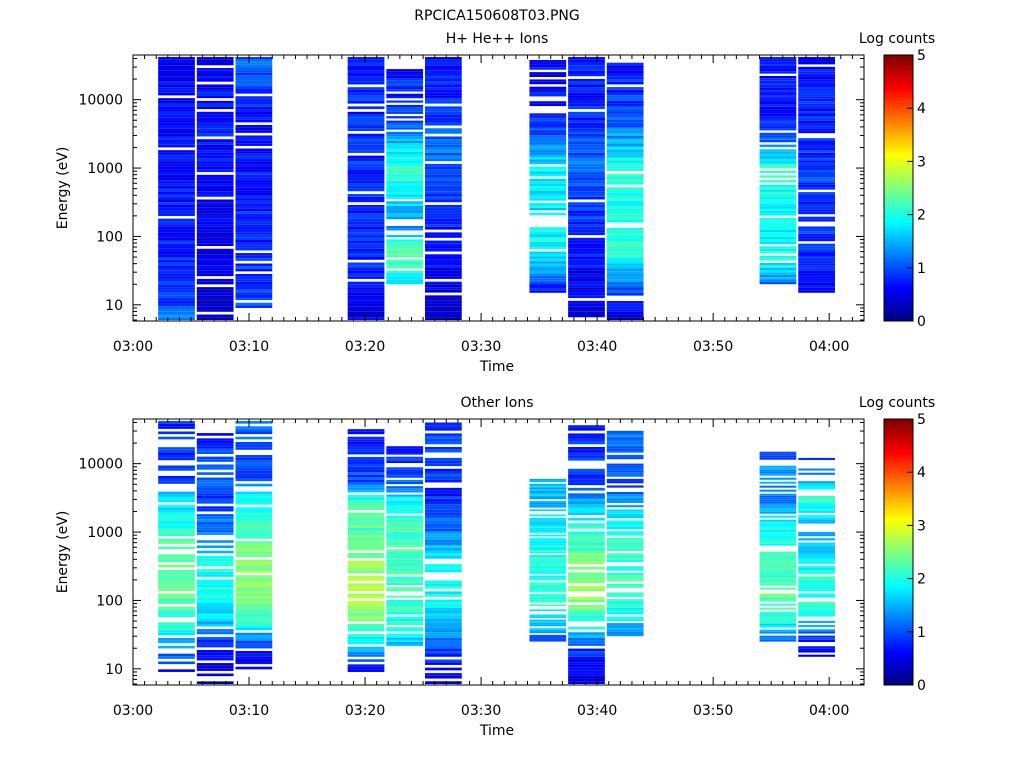 This screenshot has height=768, width=1024. I want to click on panel-h-ions-colorbar-tick-label: 1, so click(921, 269).